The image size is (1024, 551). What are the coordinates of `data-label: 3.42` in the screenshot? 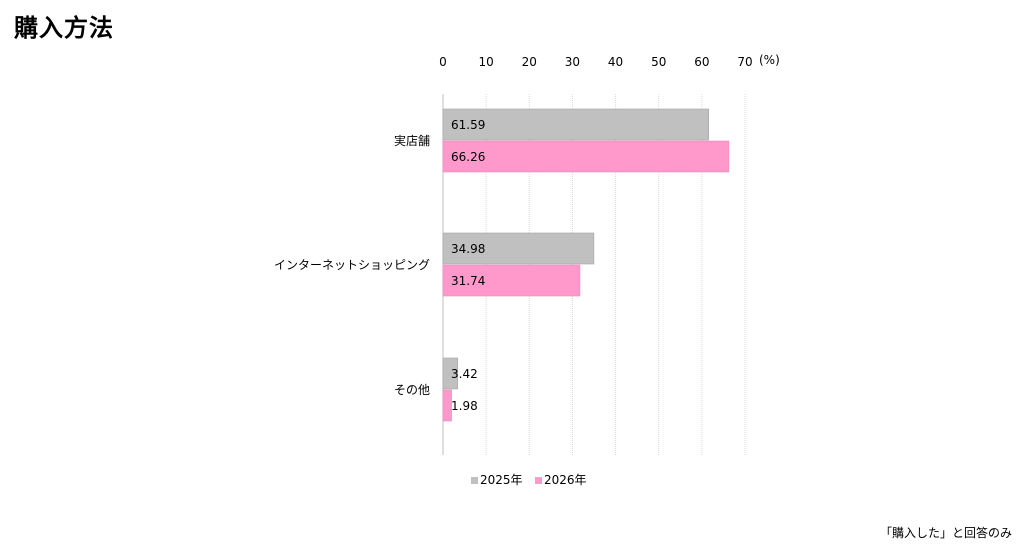 It's located at (464, 374).